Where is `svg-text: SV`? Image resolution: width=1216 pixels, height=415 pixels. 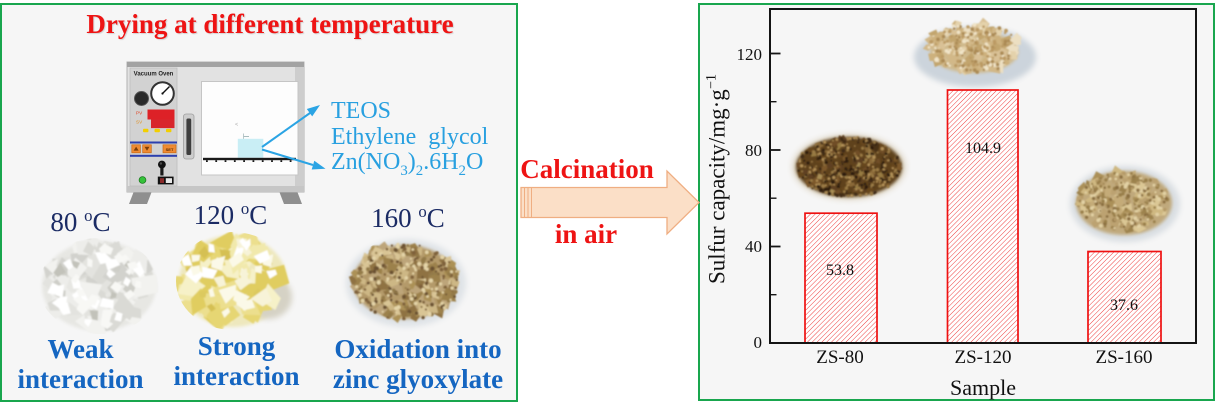 svg-text: SV is located at coordinates (139, 122).